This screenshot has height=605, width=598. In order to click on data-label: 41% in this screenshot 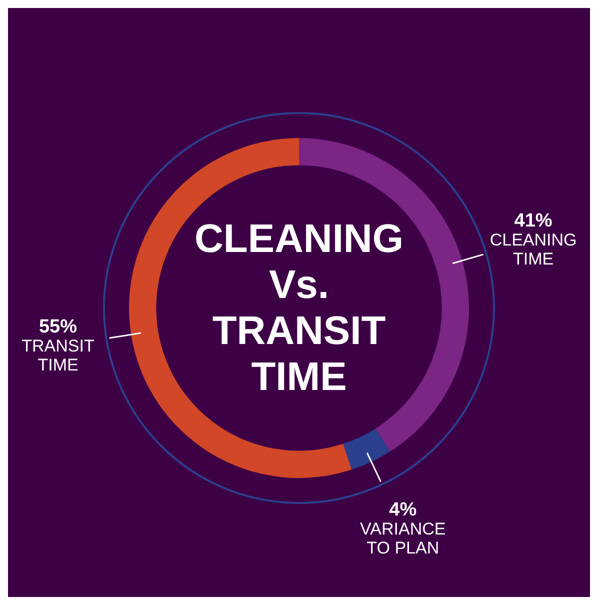, I will do `click(533, 221)`.